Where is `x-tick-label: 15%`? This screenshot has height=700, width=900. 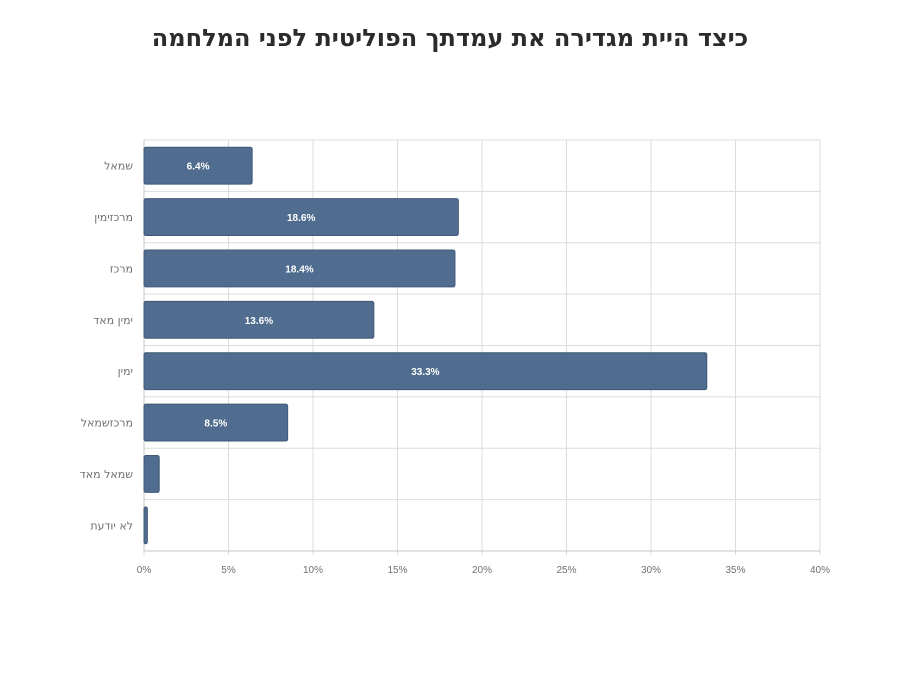 x-tick-label: 15% is located at coordinates (397, 570).